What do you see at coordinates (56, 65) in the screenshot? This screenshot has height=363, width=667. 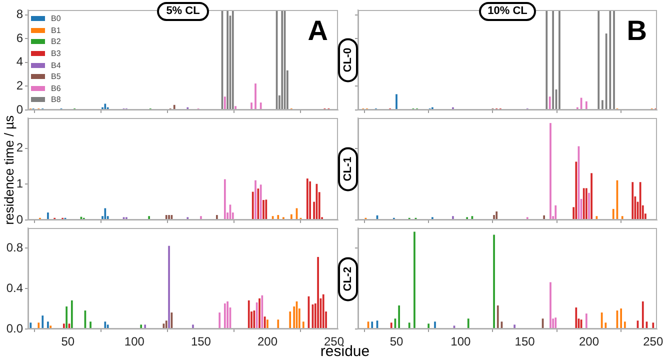 I see `legend-label: B4` at bounding box center [56, 65].